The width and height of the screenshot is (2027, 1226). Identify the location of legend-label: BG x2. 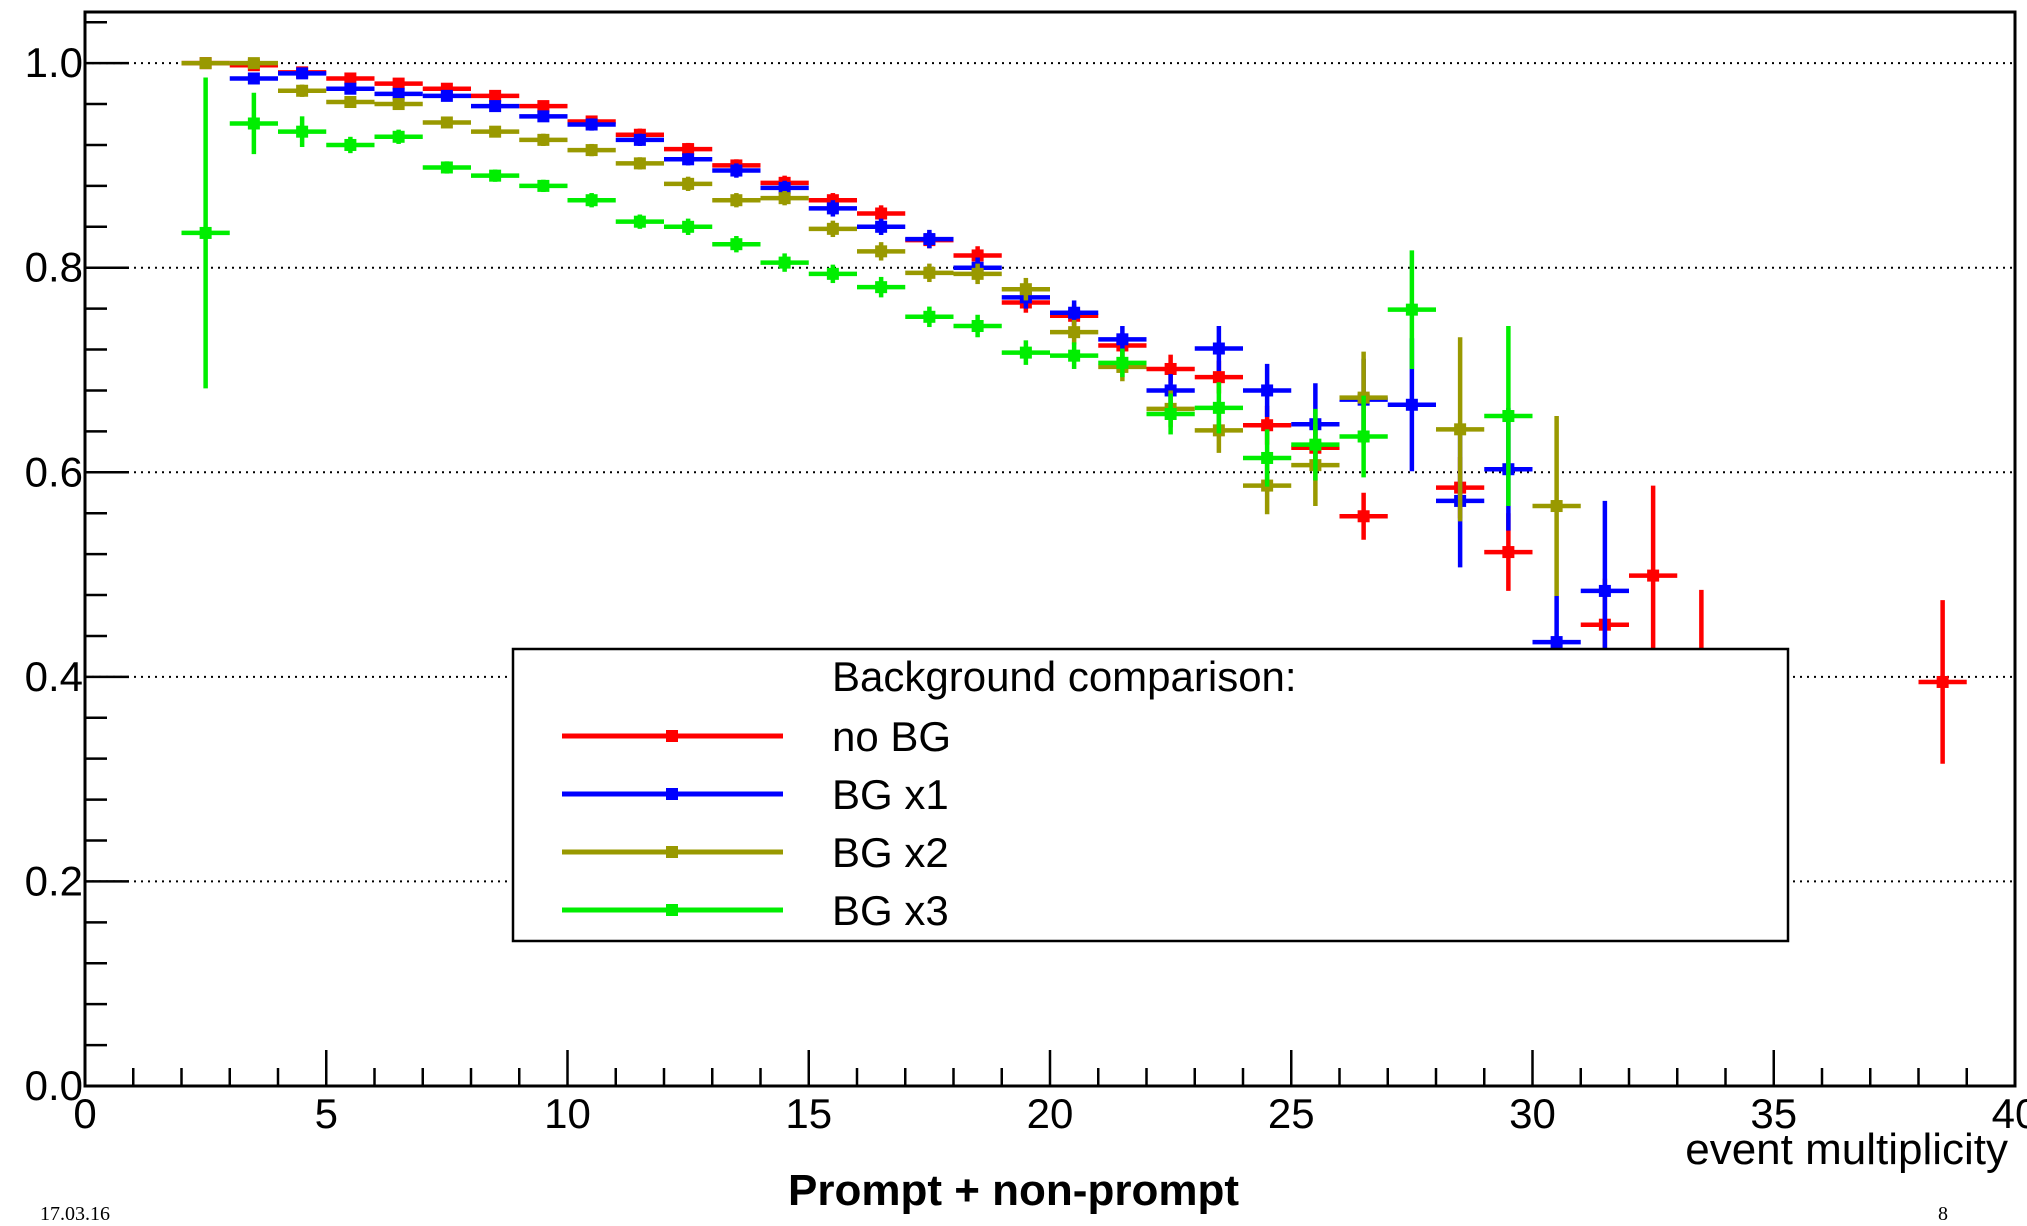
(890, 852).